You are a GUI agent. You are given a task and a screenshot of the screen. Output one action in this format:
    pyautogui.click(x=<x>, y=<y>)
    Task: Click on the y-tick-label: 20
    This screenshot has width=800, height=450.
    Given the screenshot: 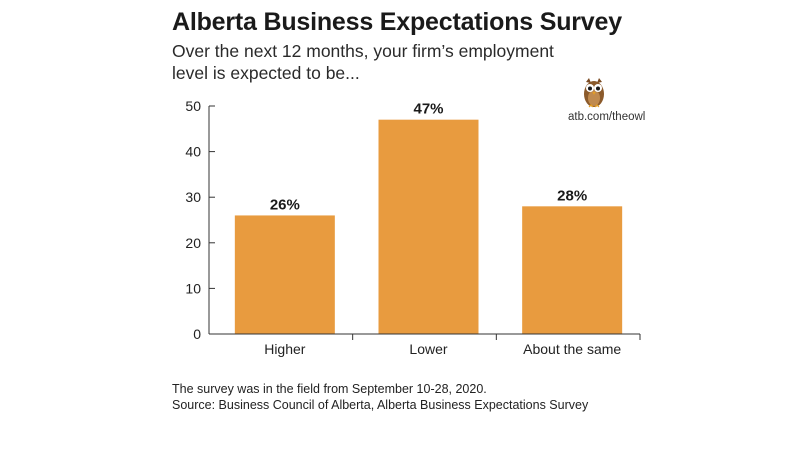 What is the action you would take?
    pyautogui.click(x=193, y=243)
    